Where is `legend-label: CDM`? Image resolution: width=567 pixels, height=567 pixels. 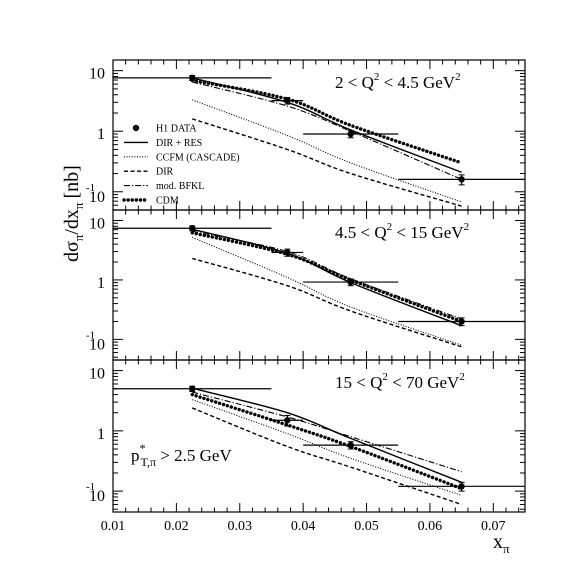 legend-label: CDM is located at coordinates (167, 201).